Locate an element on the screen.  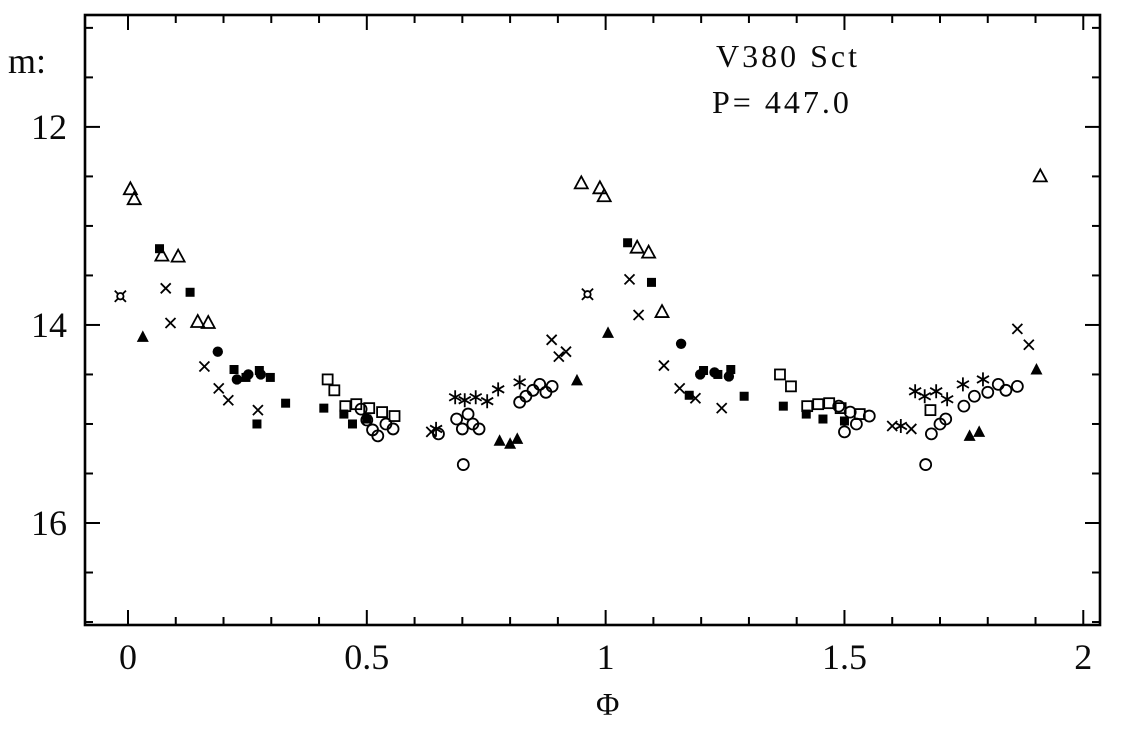
svg-text: 0 is located at coordinates (128, 657).